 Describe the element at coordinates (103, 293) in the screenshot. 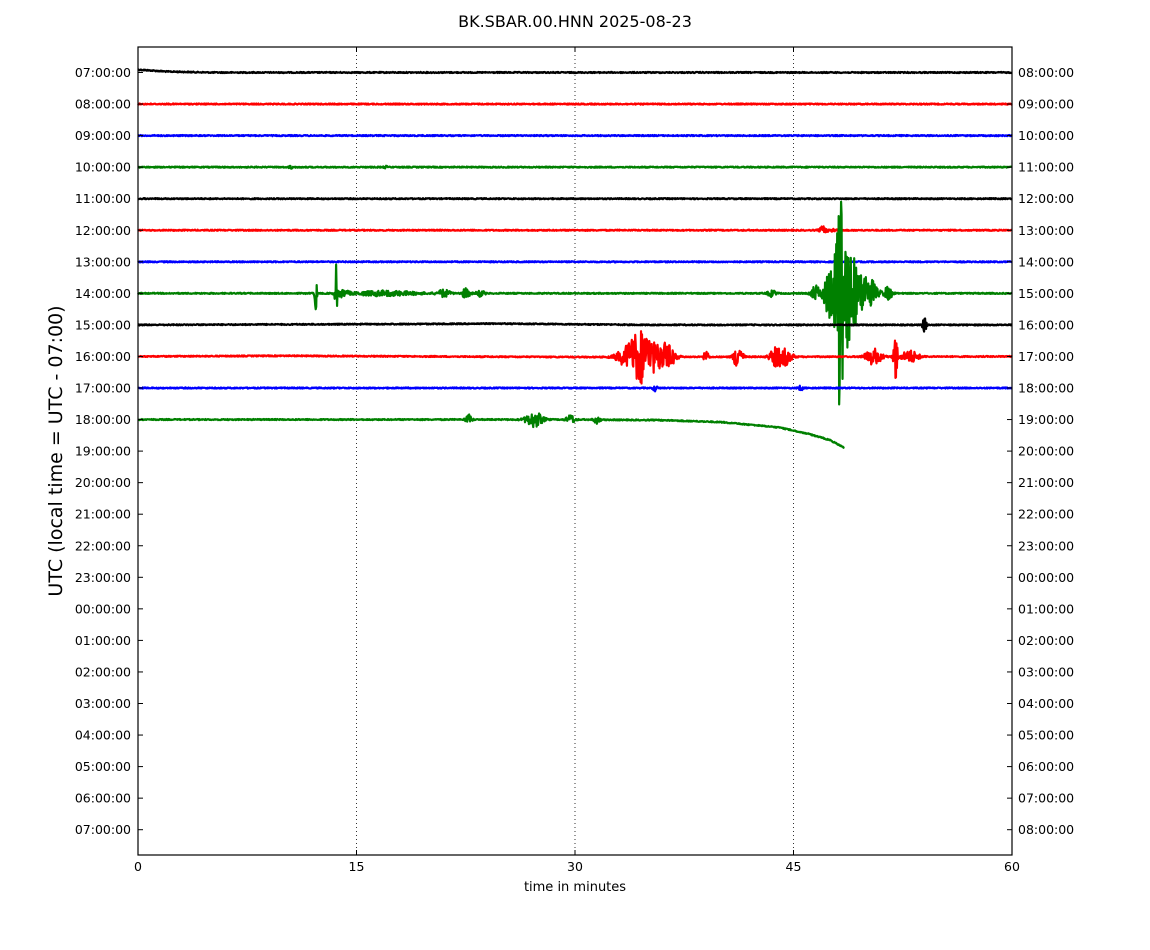

I see `y-tick-label-left: 14:00:00` at that location.